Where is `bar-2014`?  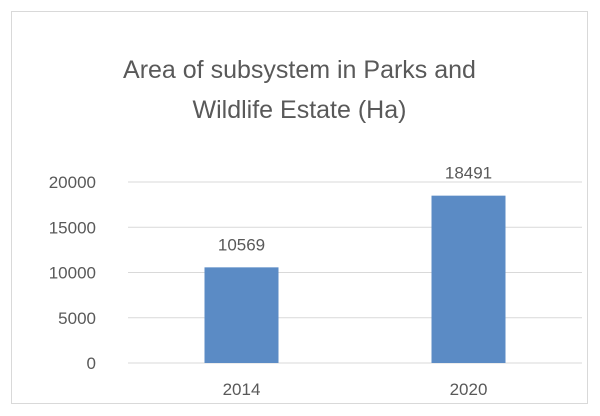 bar-2014 is located at coordinates (241, 315).